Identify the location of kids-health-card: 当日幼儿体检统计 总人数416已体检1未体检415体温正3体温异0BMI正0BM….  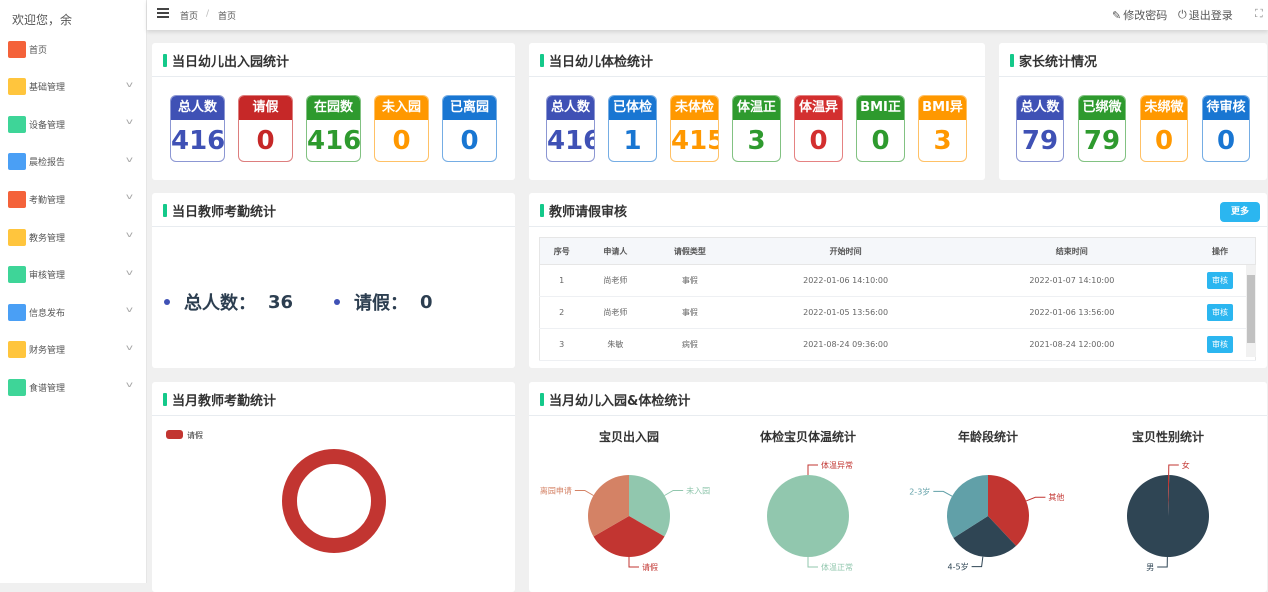
(757, 111).